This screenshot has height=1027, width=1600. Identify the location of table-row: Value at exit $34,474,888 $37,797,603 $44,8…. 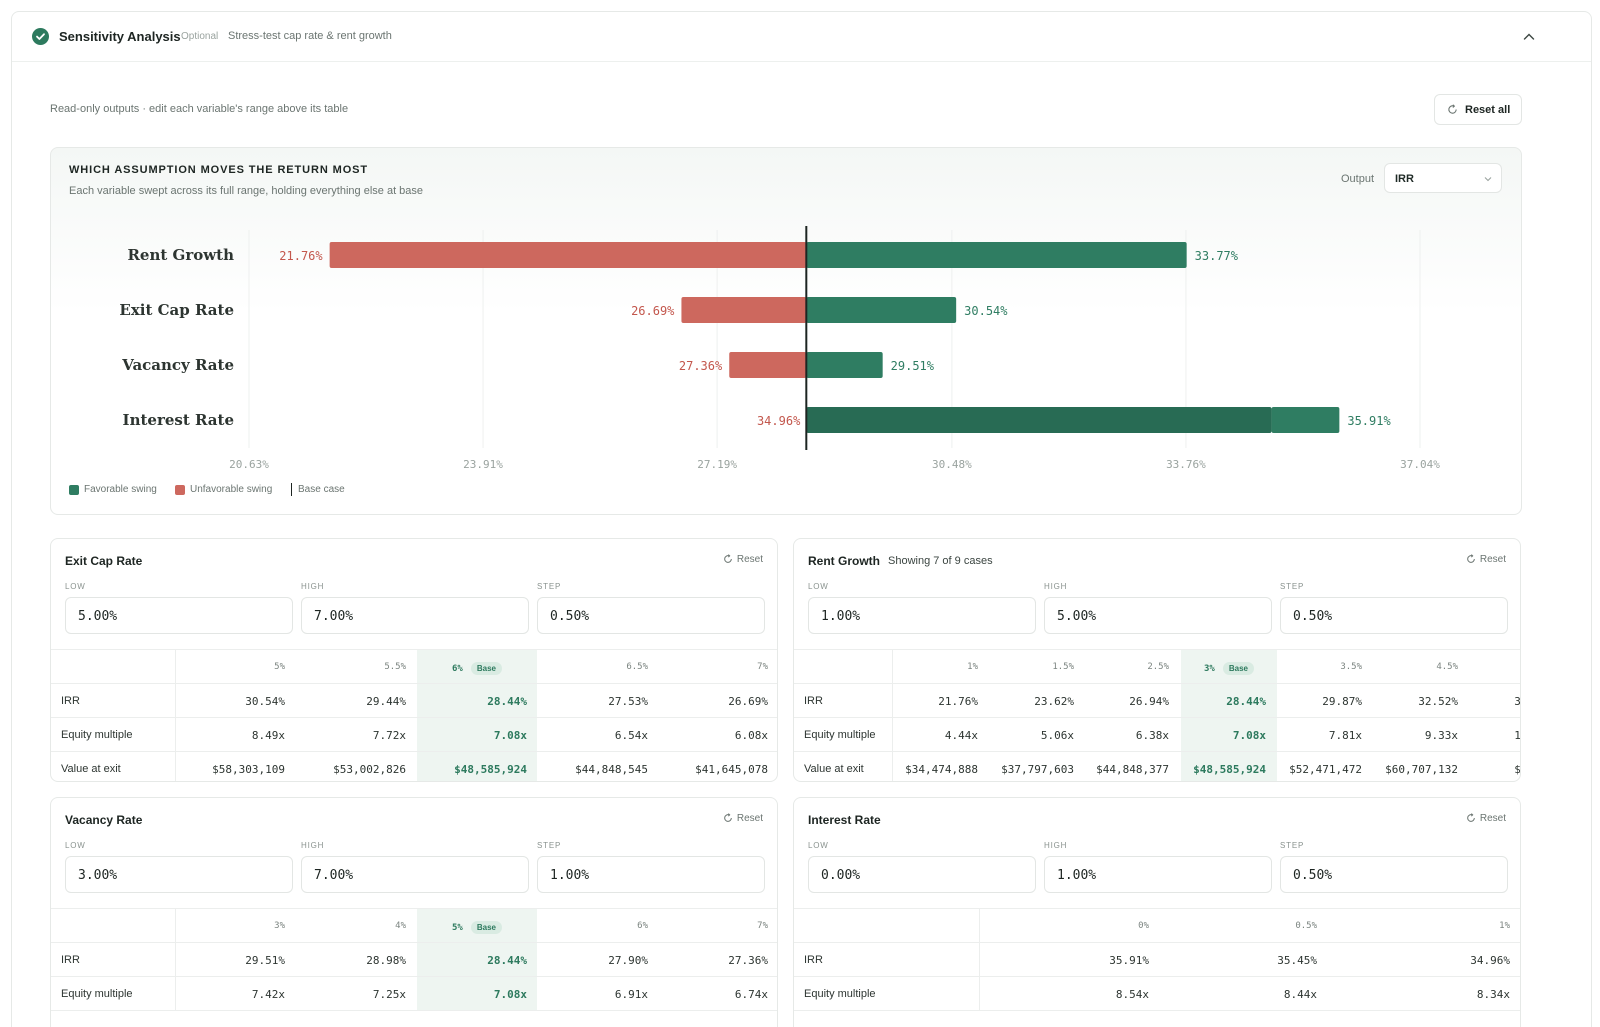
(1157, 766).